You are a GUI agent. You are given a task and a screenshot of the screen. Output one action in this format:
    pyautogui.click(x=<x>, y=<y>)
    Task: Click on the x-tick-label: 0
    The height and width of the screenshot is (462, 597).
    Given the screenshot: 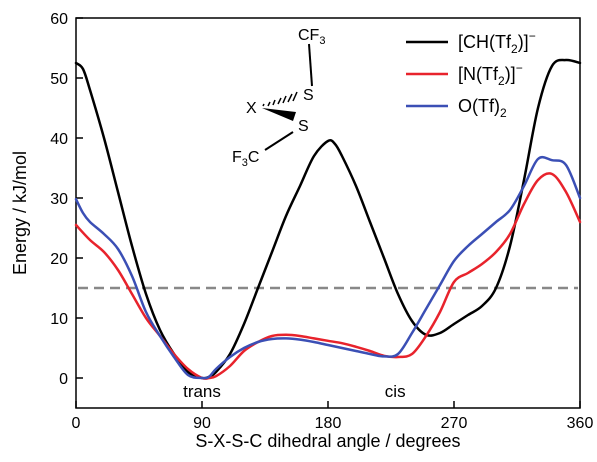 What is the action you would take?
    pyautogui.click(x=76, y=423)
    